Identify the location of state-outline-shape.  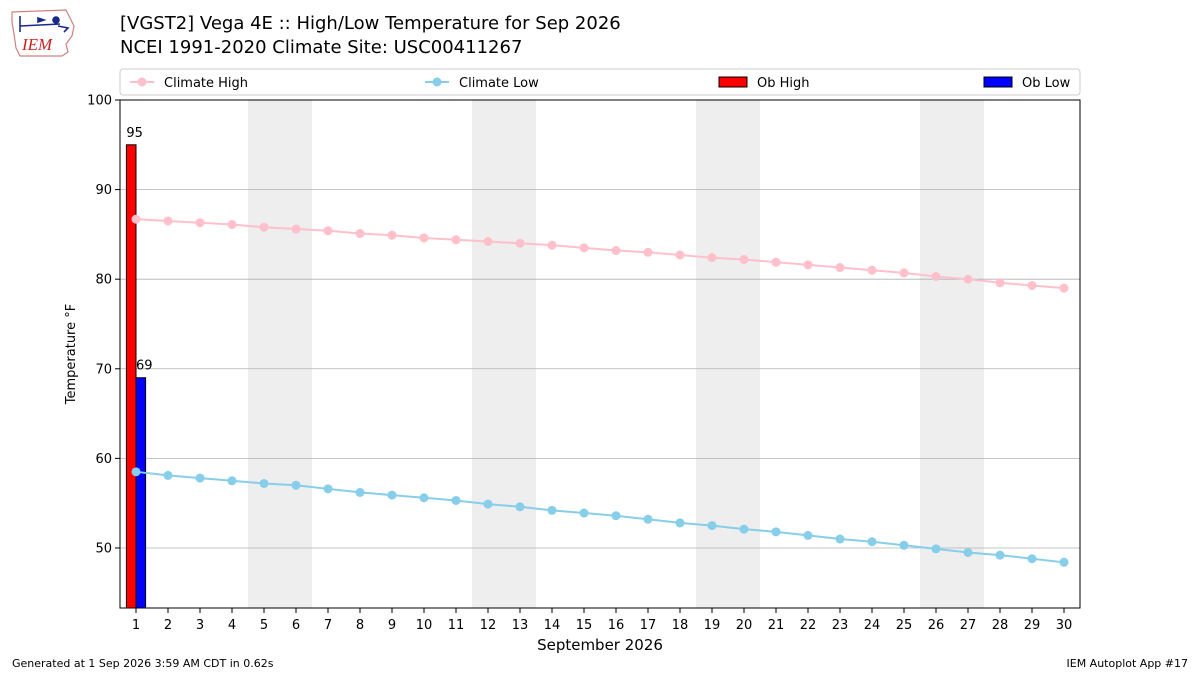
(43, 33).